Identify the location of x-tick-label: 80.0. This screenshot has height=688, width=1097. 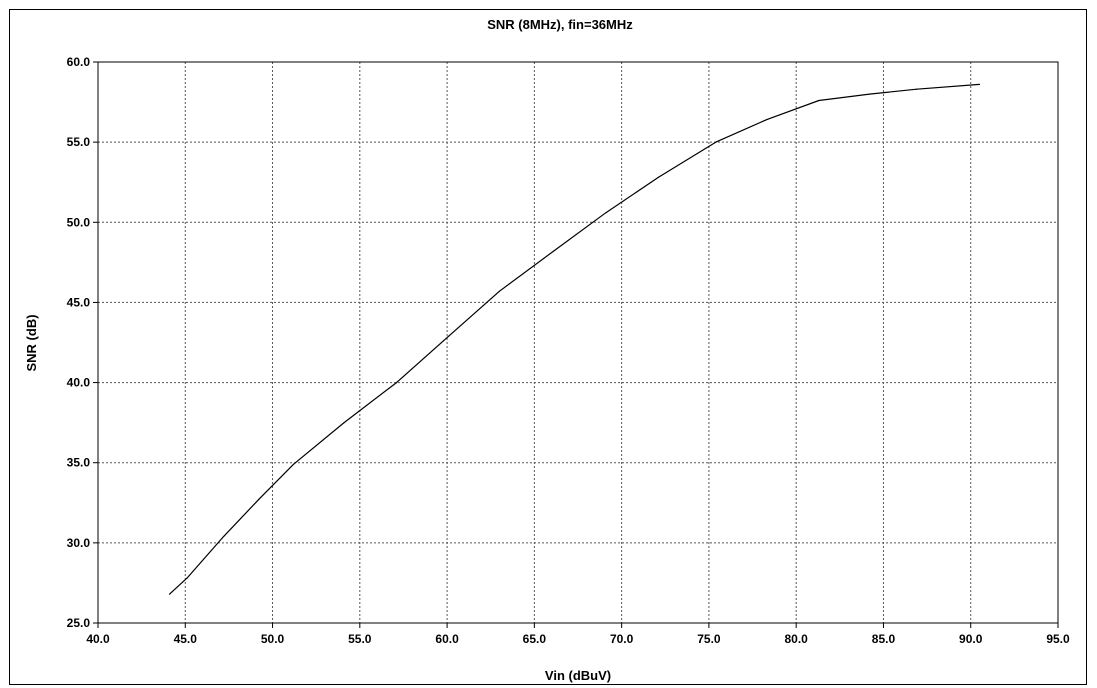
(797, 639).